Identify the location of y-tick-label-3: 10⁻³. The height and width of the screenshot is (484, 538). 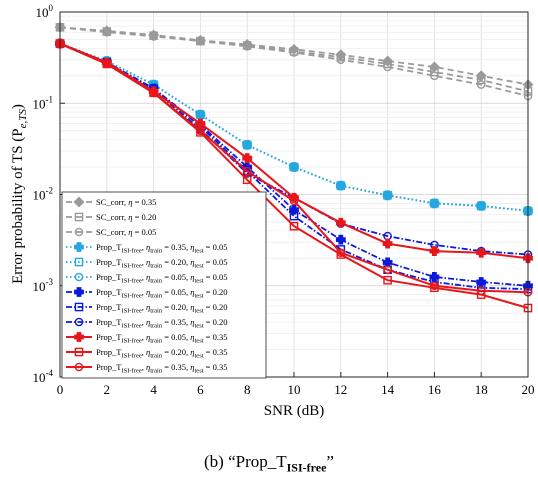
(43, 285).